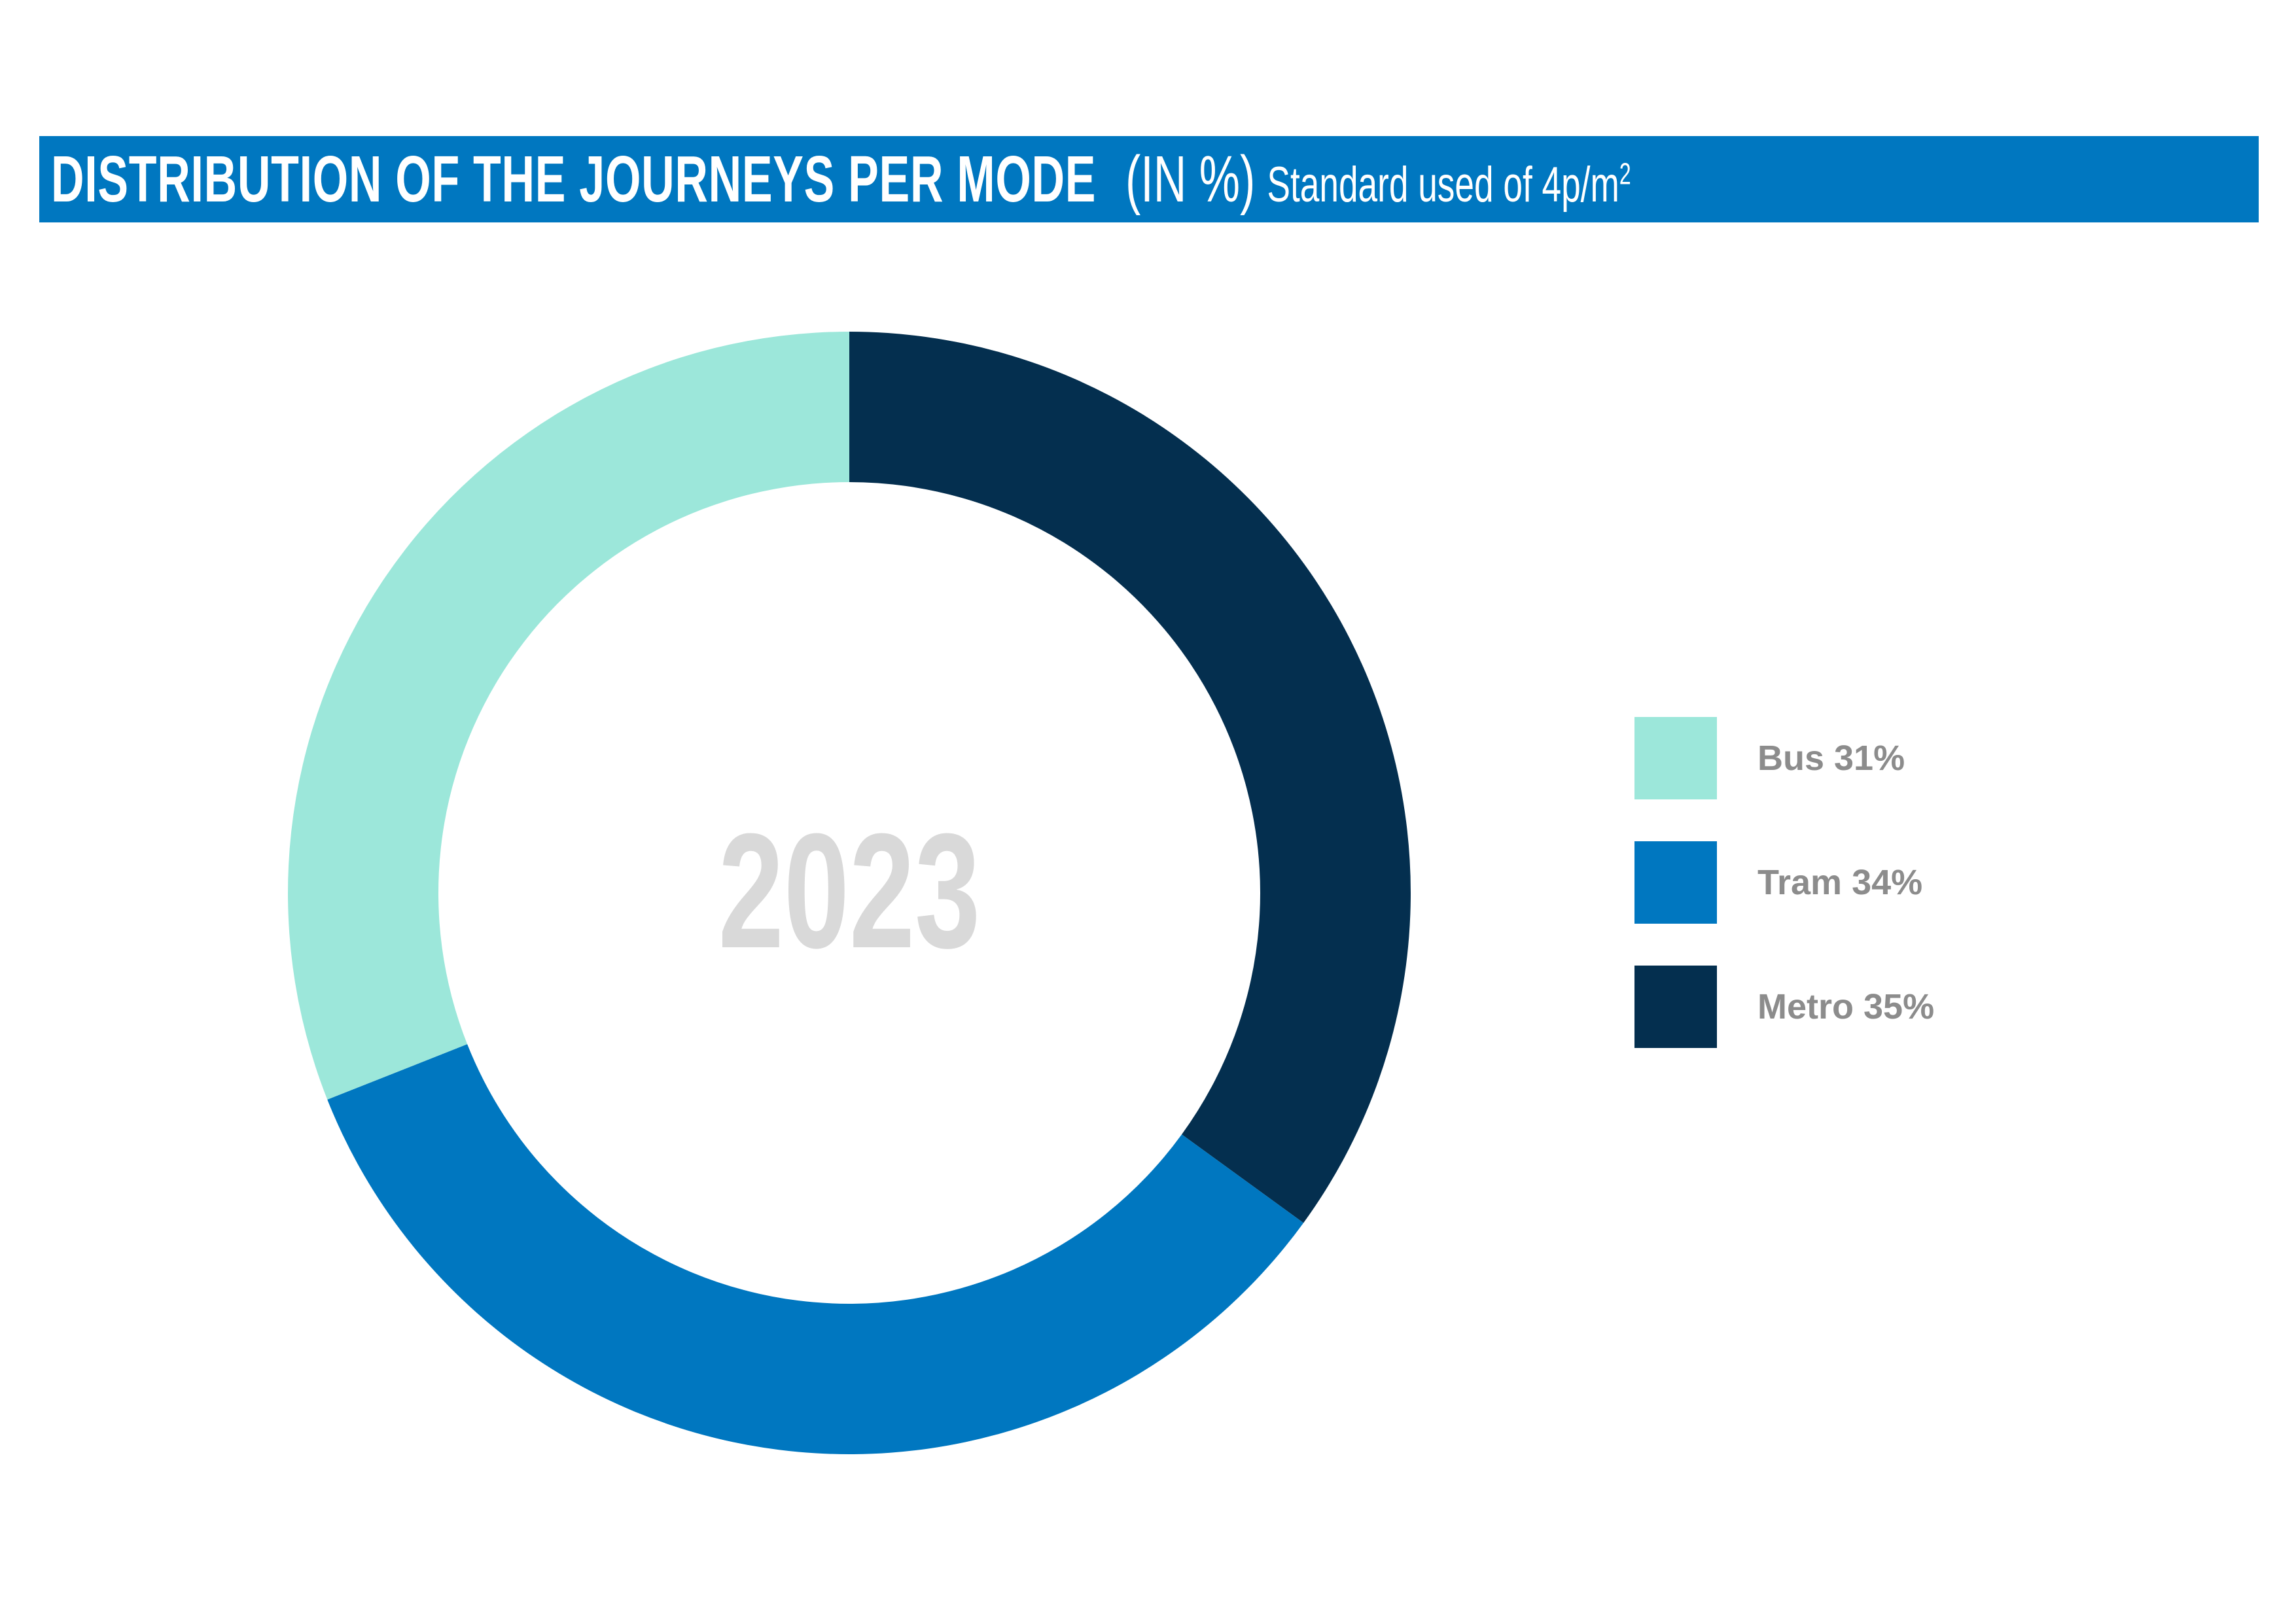  I want to click on legend-swatch-bus, so click(1676, 758).